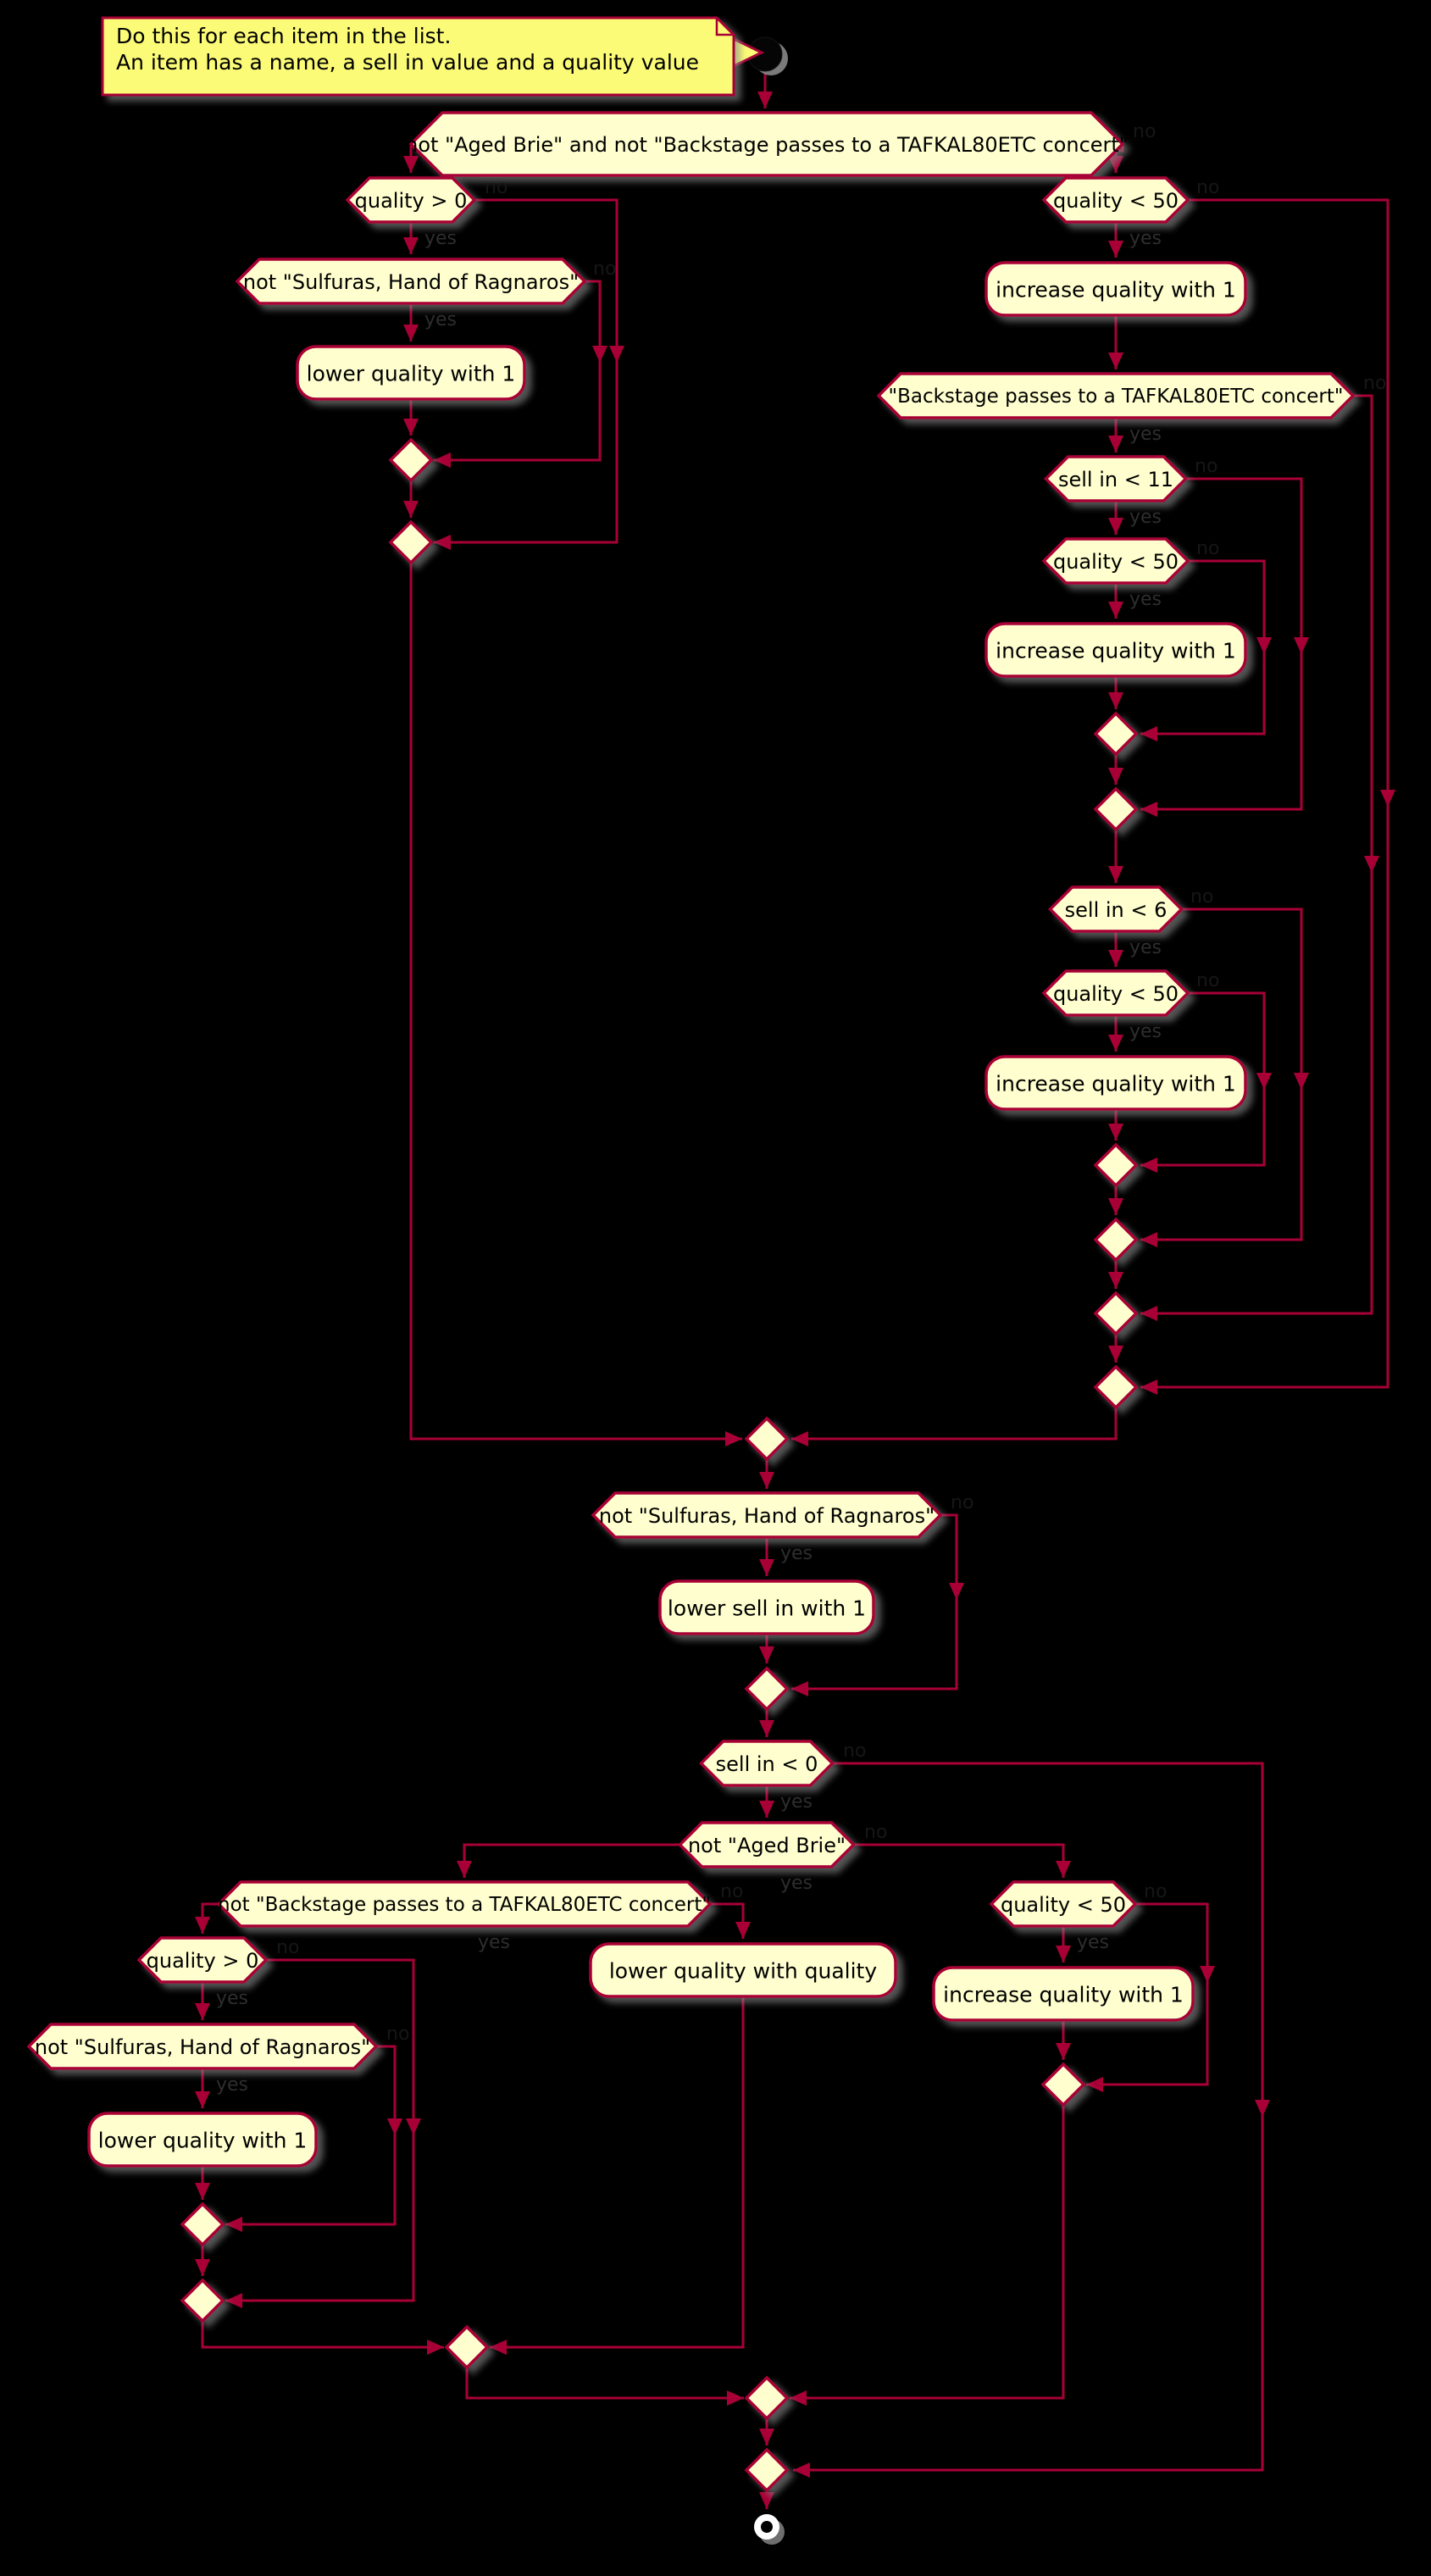  I want to click on edge-quality-gt0-yes, so click(411, 238).